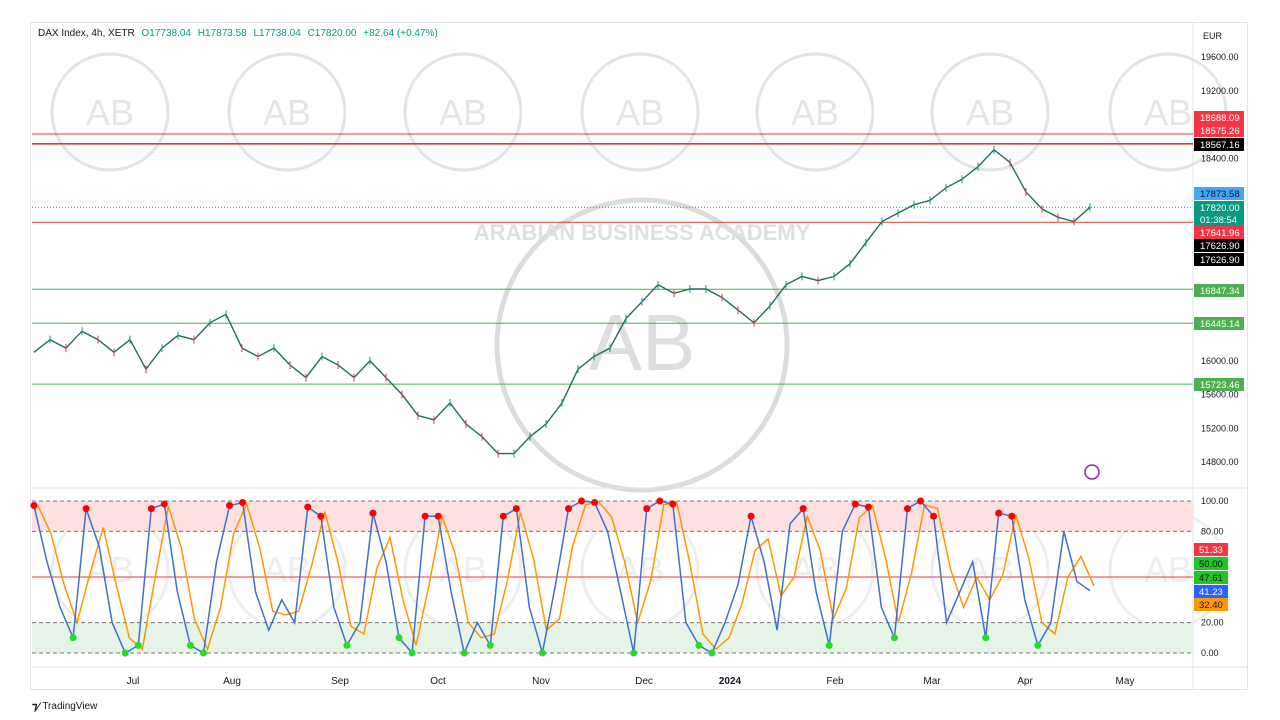  What do you see at coordinates (1220, 57) in the screenshot?
I see `y-tick-label: 19600.00` at bounding box center [1220, 57].